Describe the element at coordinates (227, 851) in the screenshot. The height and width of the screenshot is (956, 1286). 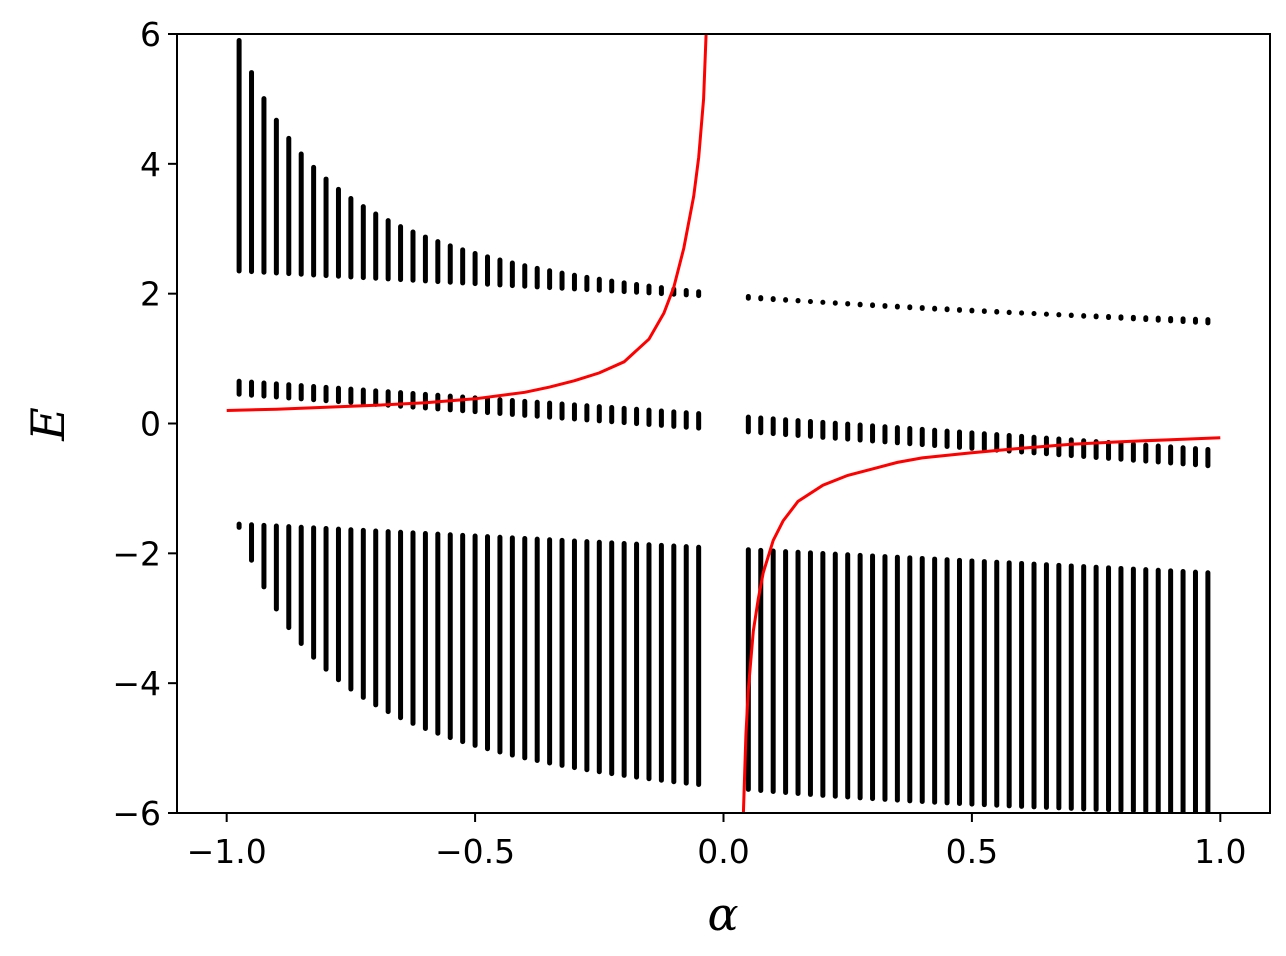
I see `x-tick-label: −1.0` at that location.